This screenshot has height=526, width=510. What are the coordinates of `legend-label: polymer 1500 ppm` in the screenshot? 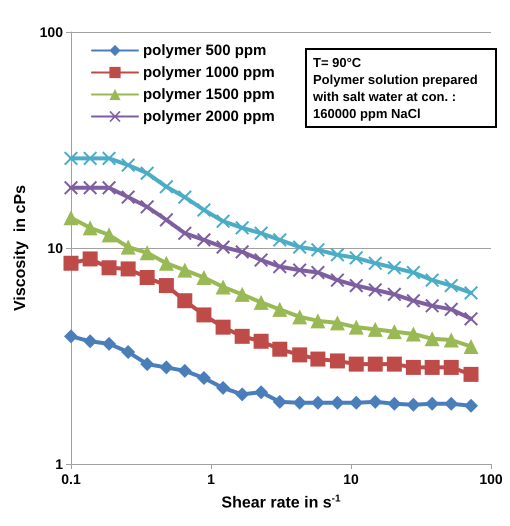 It's located at (209, 94).